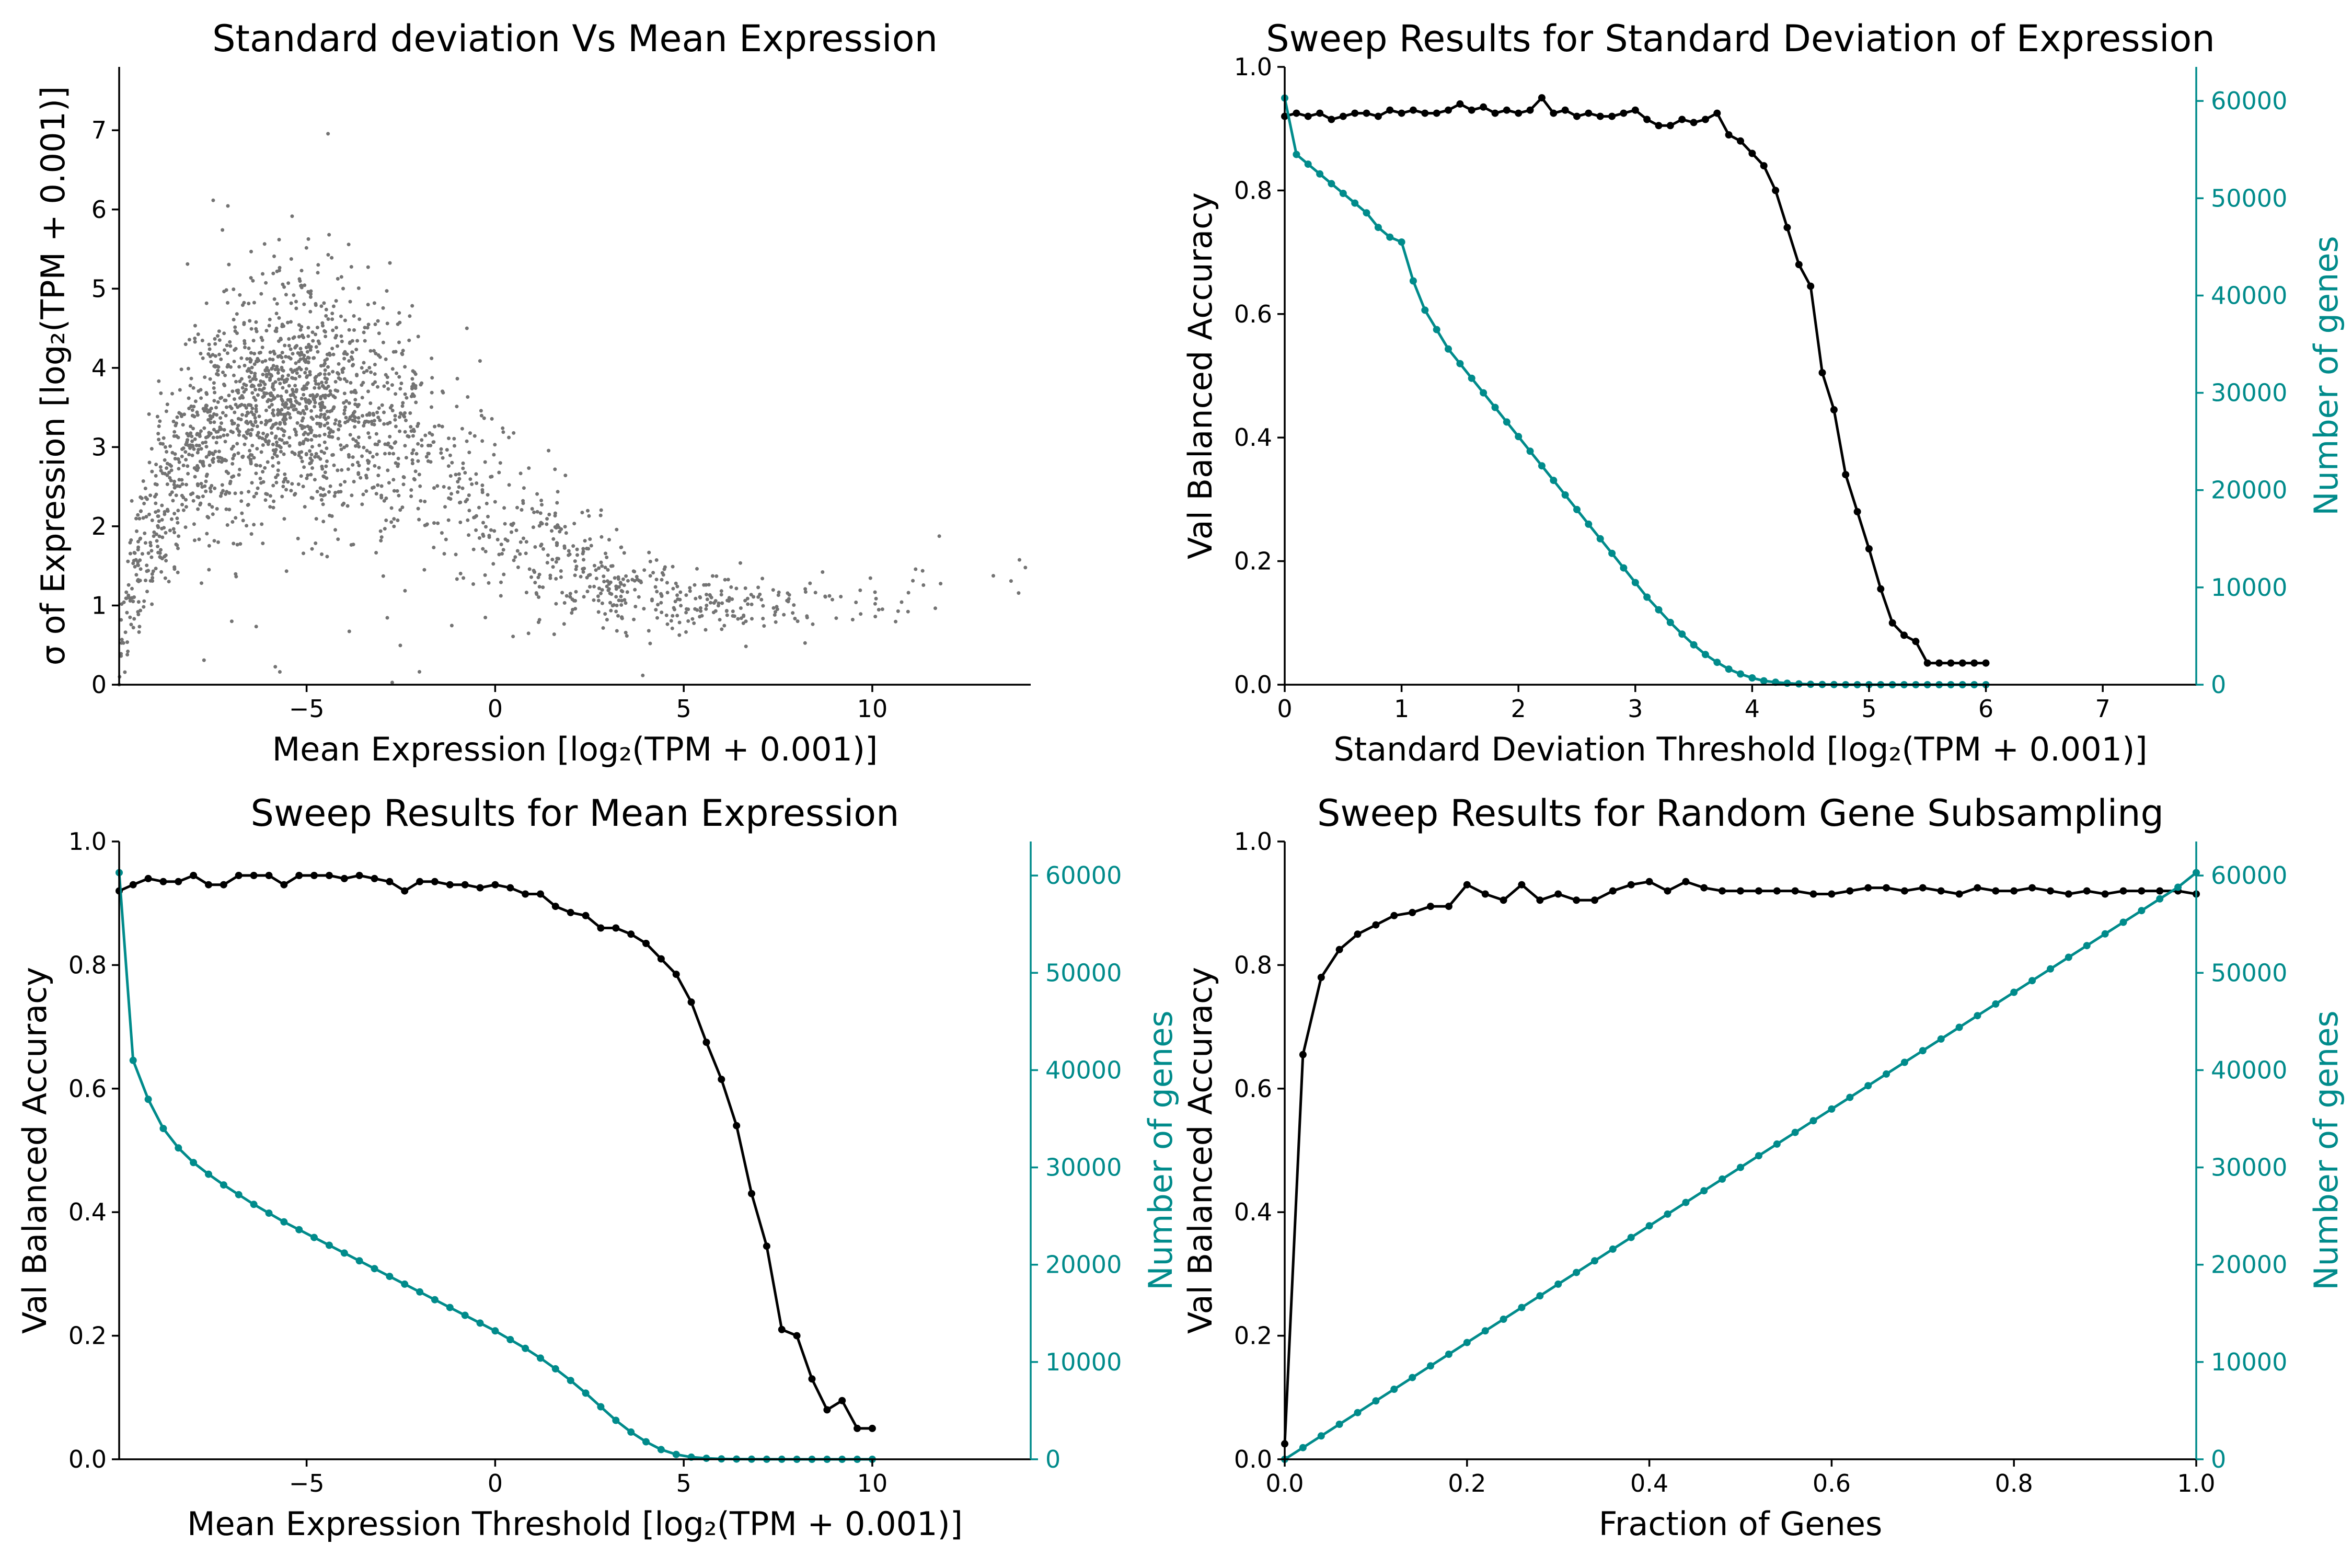 Image resolution: width=2352 pixels, height=1568 pixels. I want to click on y-tick-label: 3, so click(99, 447).